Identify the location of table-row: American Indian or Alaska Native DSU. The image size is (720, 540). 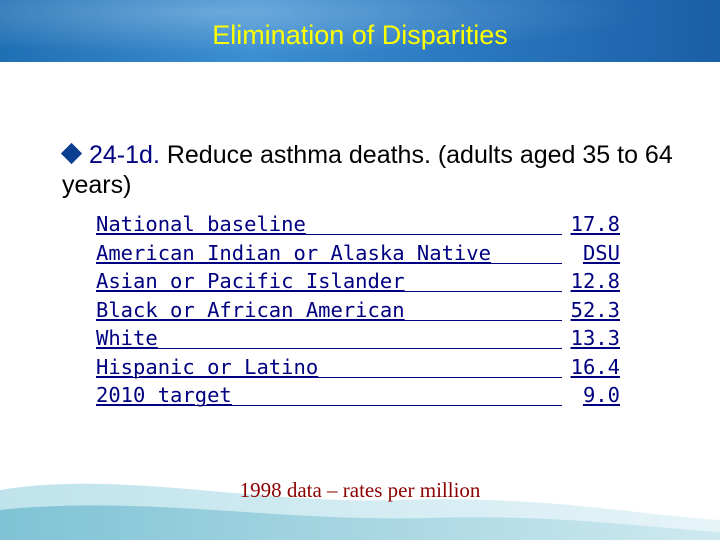
(358, 253).